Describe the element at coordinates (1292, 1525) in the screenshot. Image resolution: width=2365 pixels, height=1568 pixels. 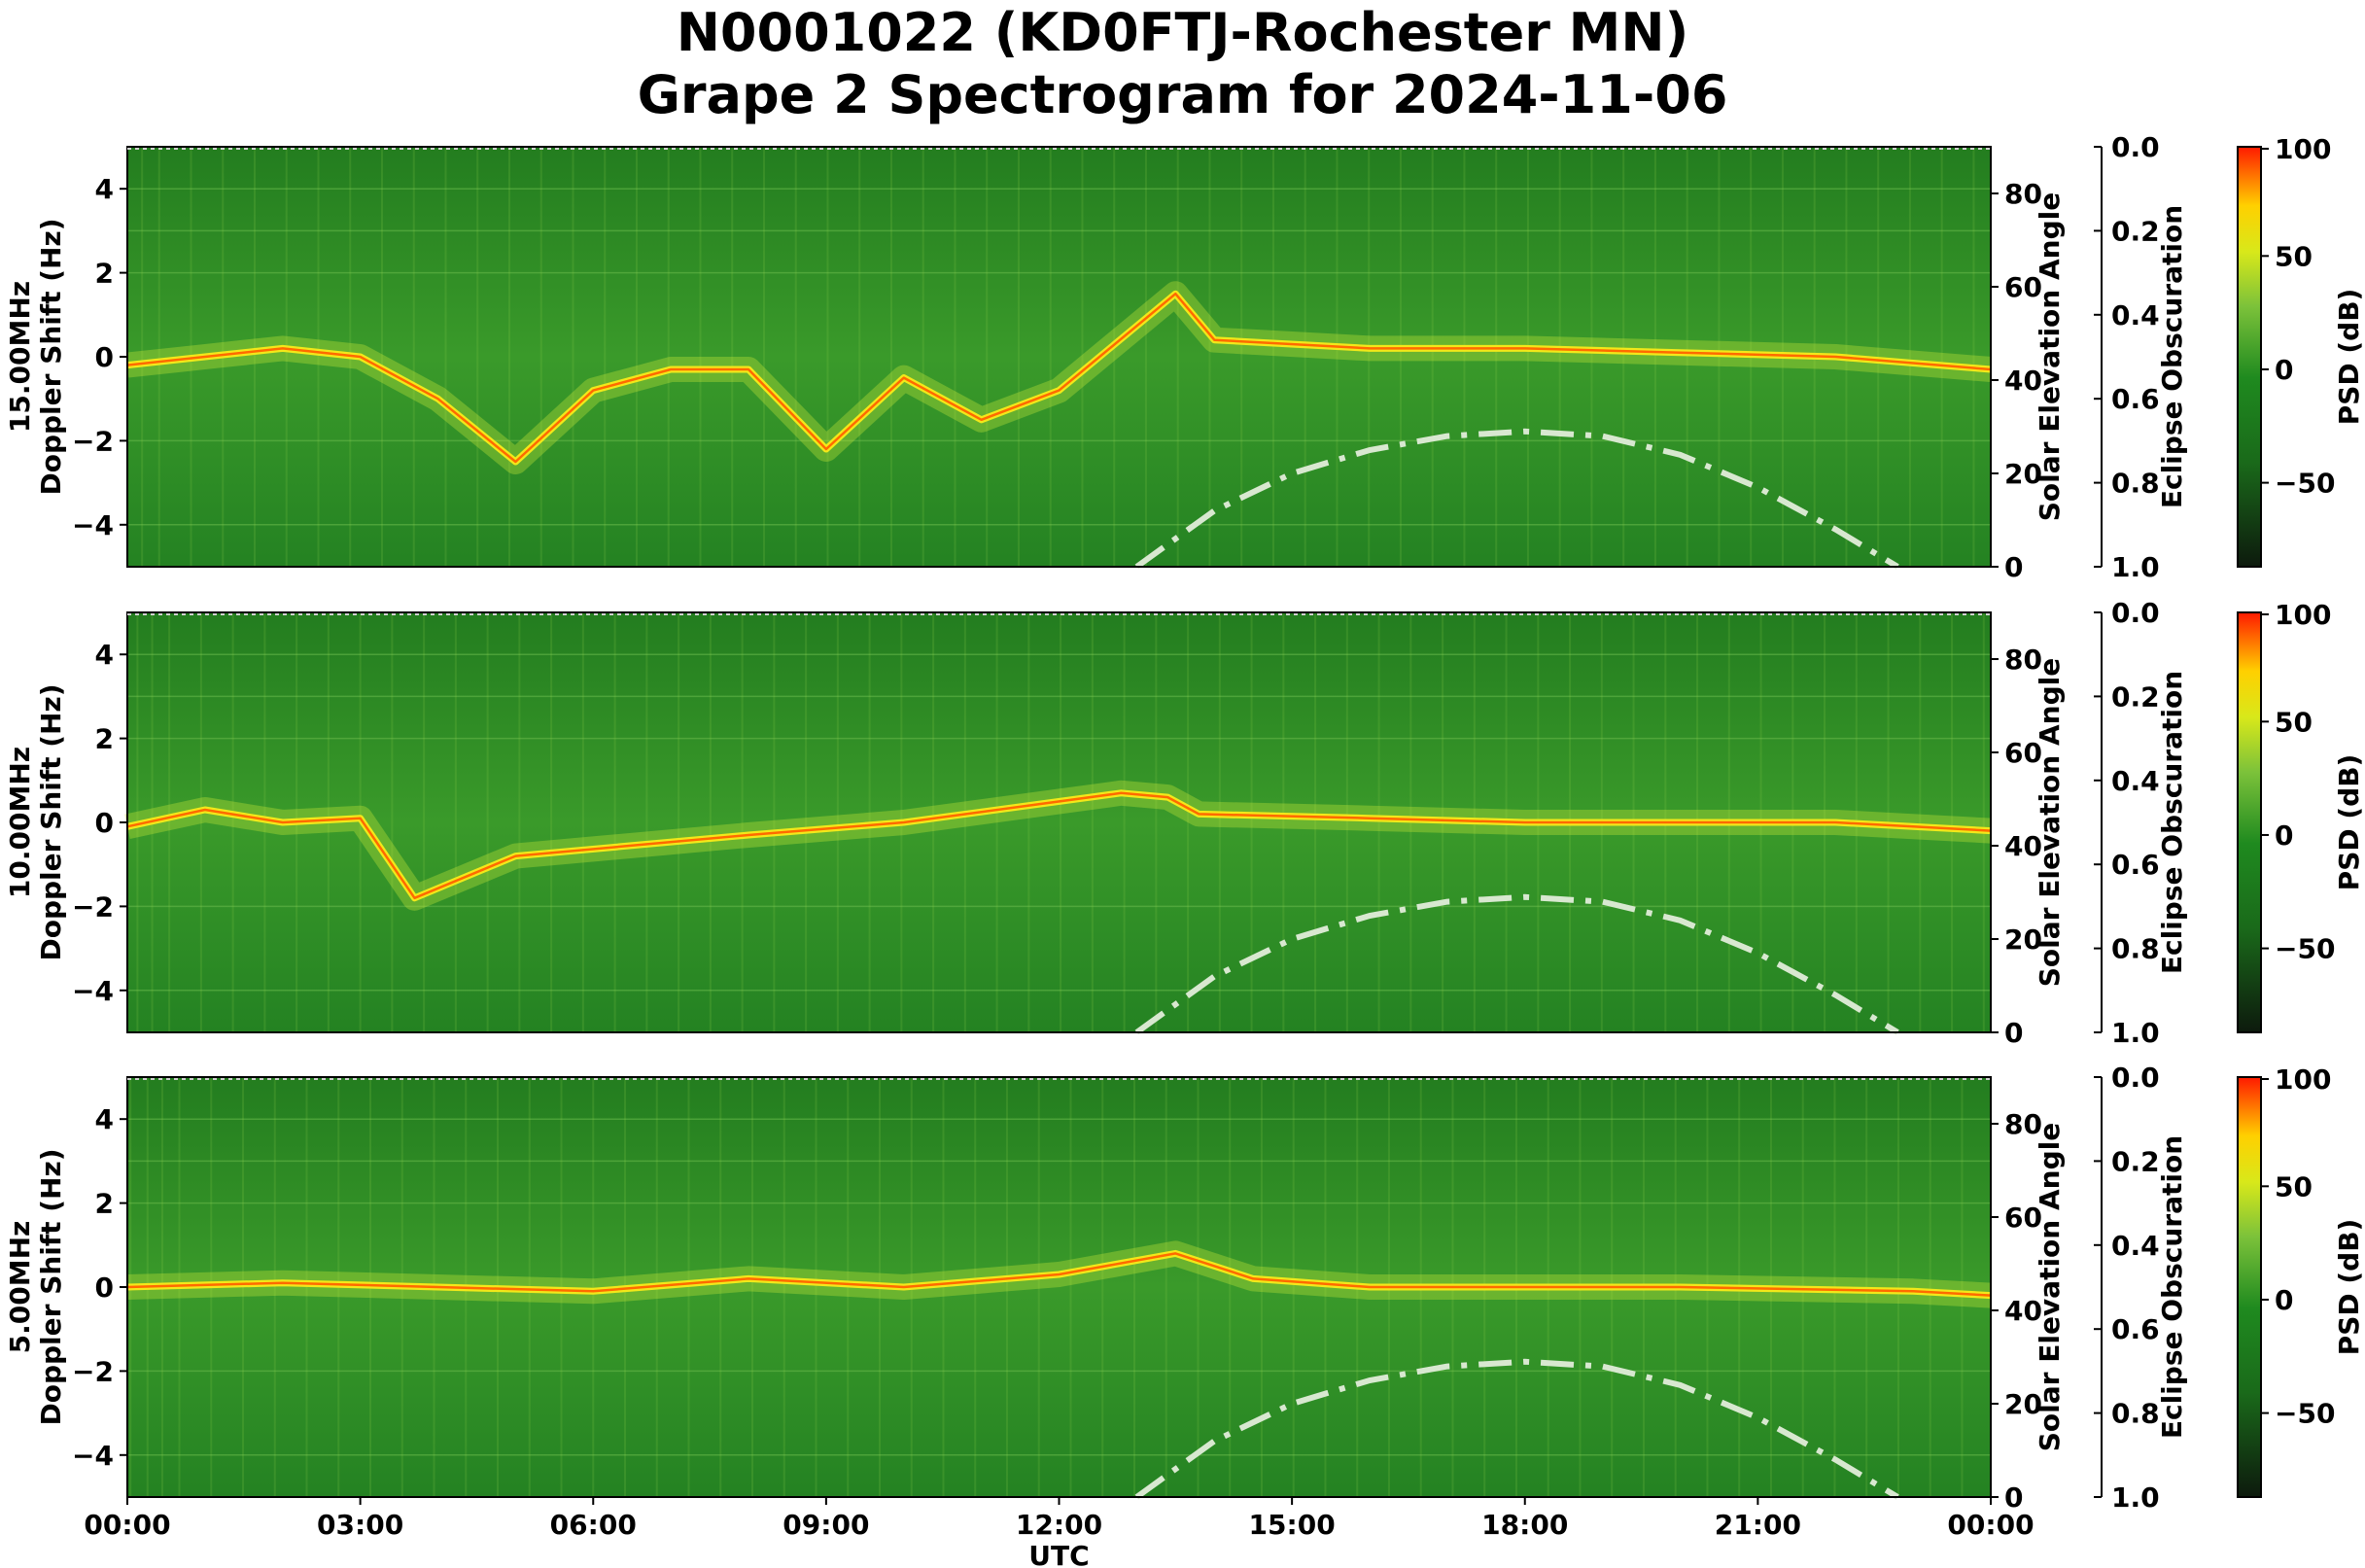
I see `x-tick-label: 15:00` at that location.